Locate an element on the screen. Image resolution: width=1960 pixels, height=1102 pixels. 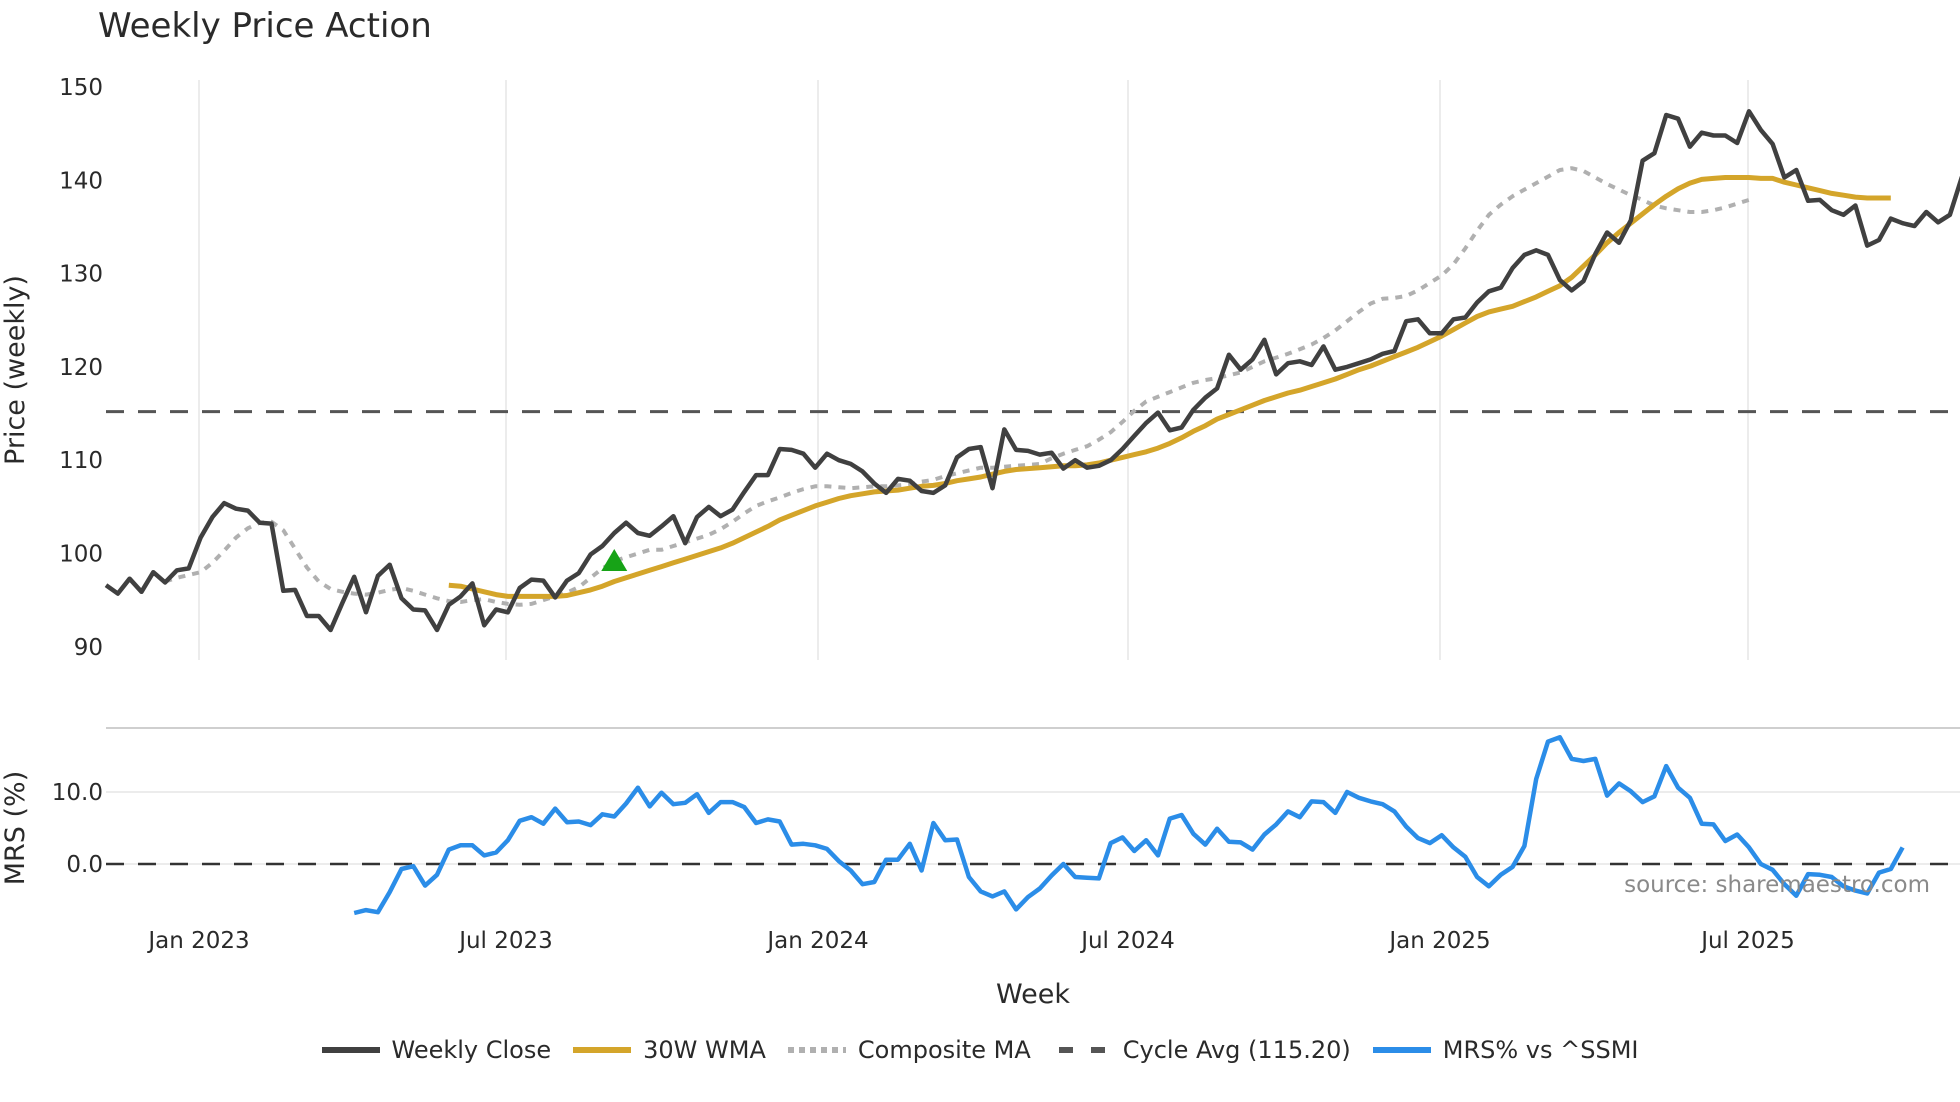
legend-item-composite-ma: Composite MA is located at coordinates (909, 1050).